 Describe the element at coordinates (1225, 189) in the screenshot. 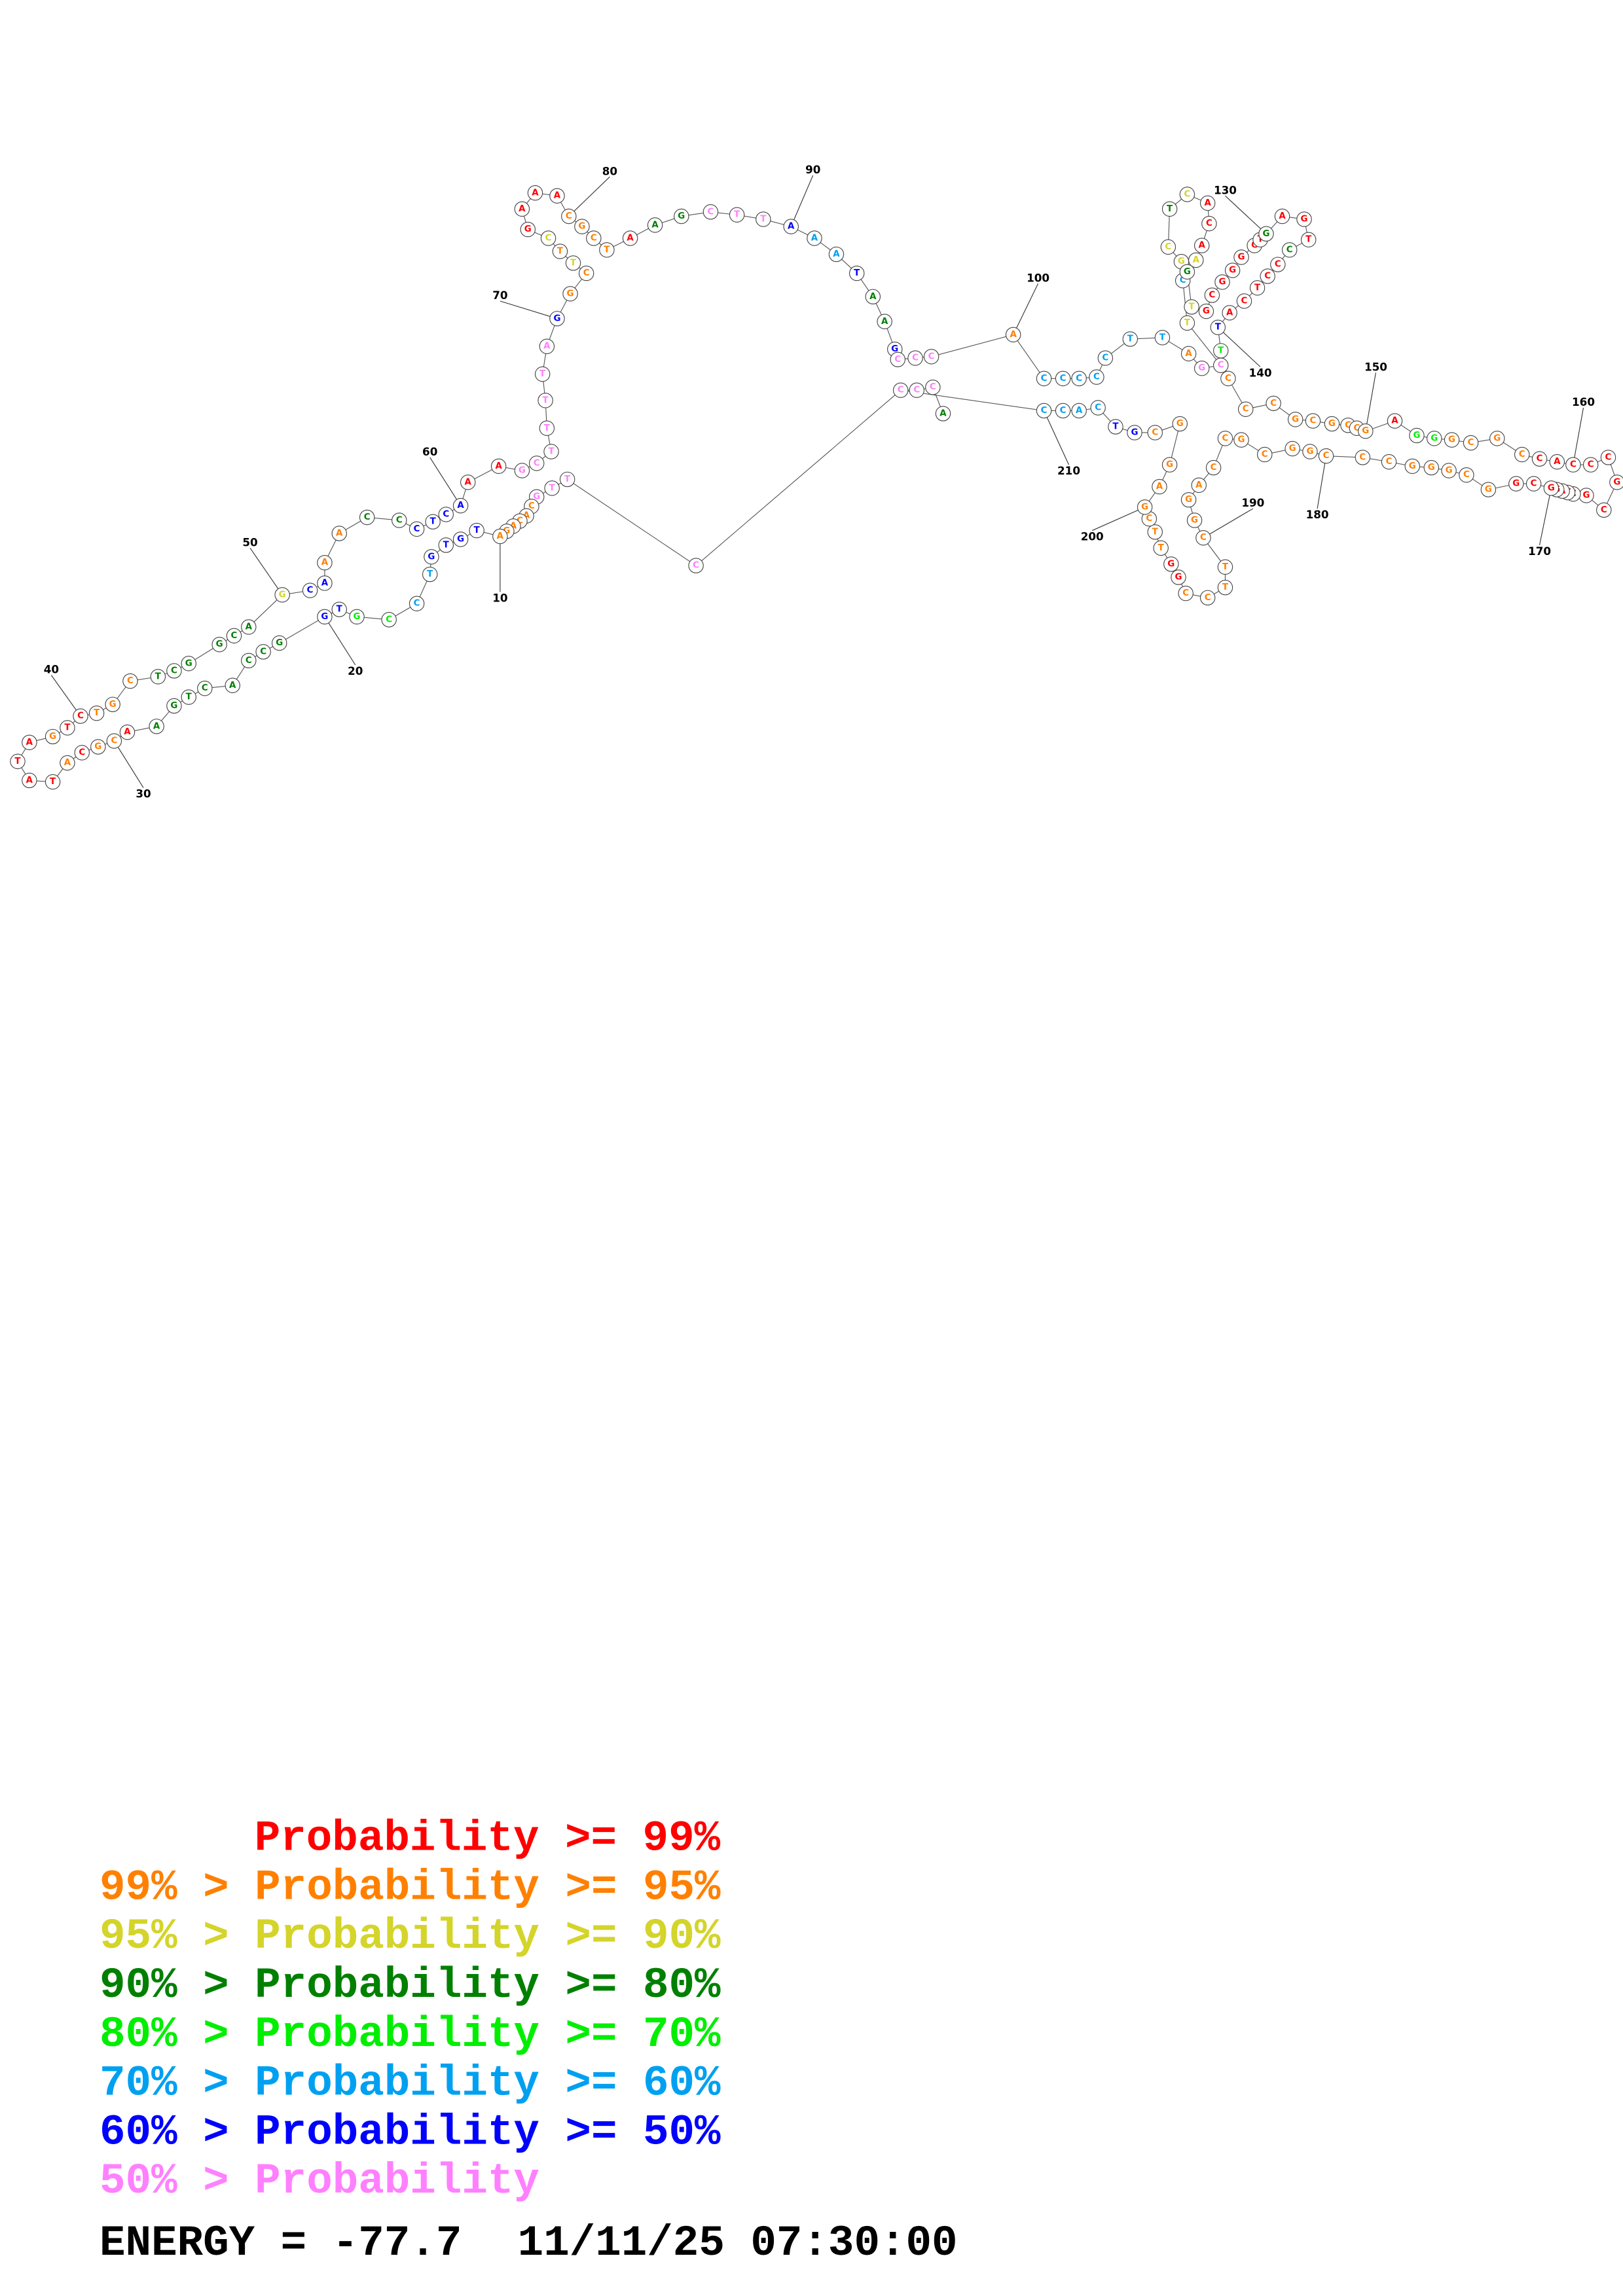

I see `position-label: 130` at that location.